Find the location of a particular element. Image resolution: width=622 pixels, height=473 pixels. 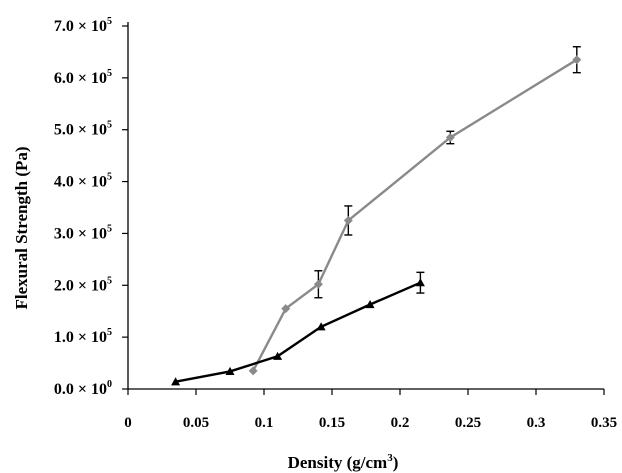

x-axis-label: Density (g/cm3) is located at coordinates (343, 462).